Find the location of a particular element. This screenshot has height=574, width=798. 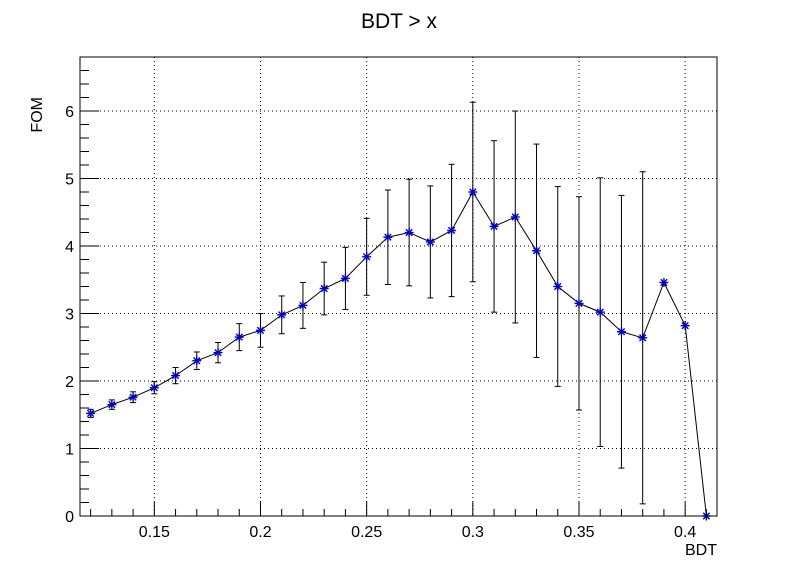

y-tick-label: 0 is located at coordinates (69, 517).